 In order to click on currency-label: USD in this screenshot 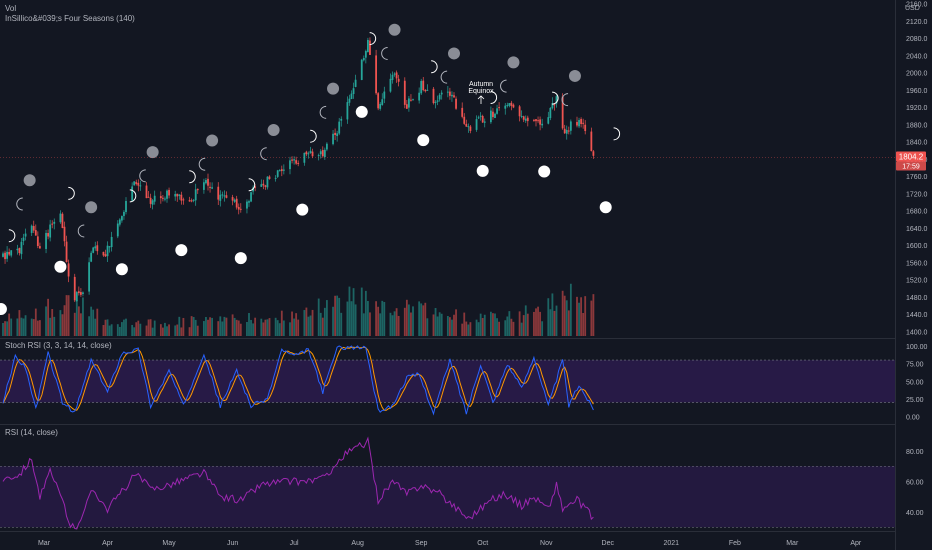, I will do `click(912, 8)`.